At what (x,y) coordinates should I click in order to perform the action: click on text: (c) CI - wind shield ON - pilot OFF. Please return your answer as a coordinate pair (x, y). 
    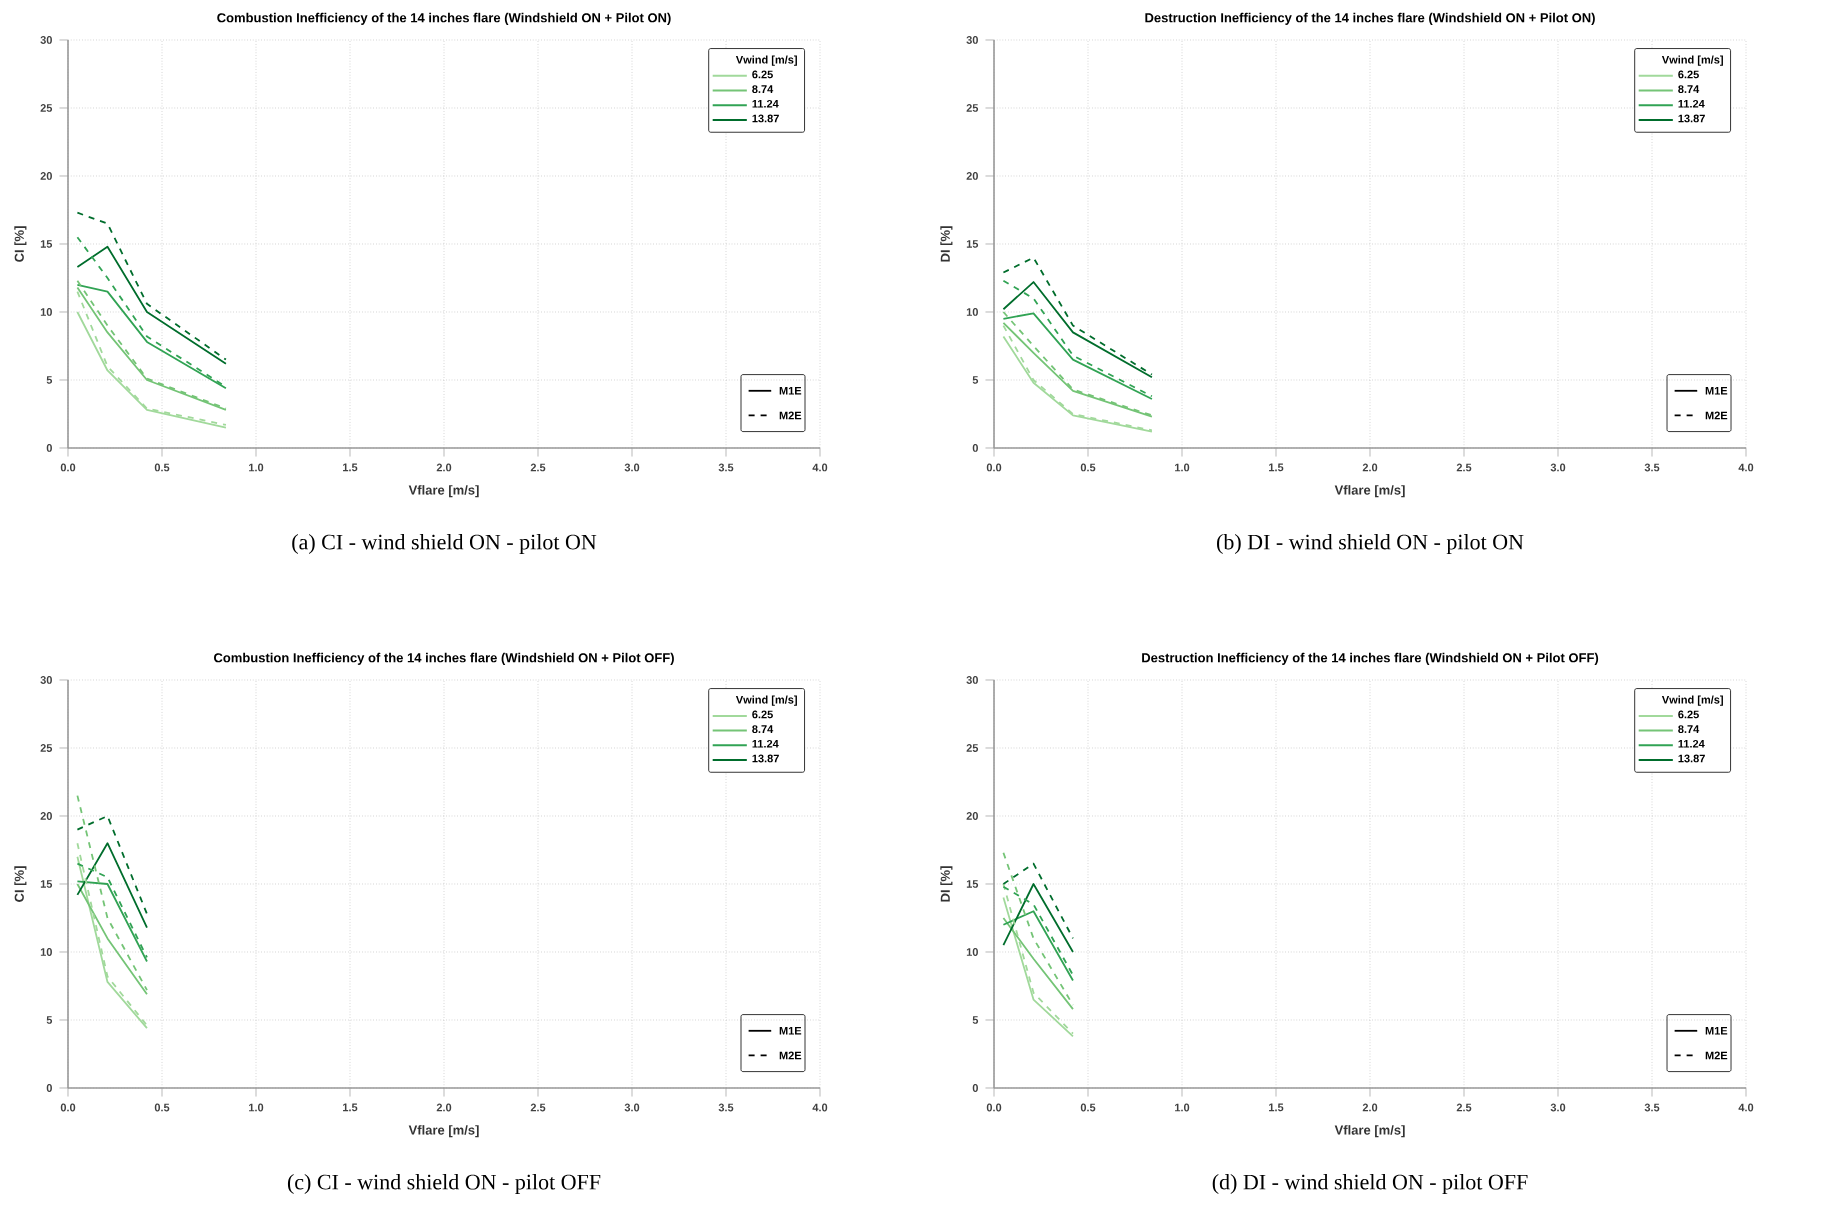
    Looking at the image, I should click on (444, 1184).